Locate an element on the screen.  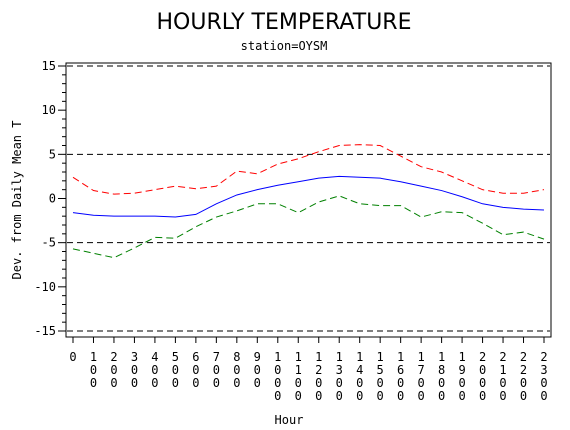
x-tick-label: 9 is located at coordinates (257, 357).